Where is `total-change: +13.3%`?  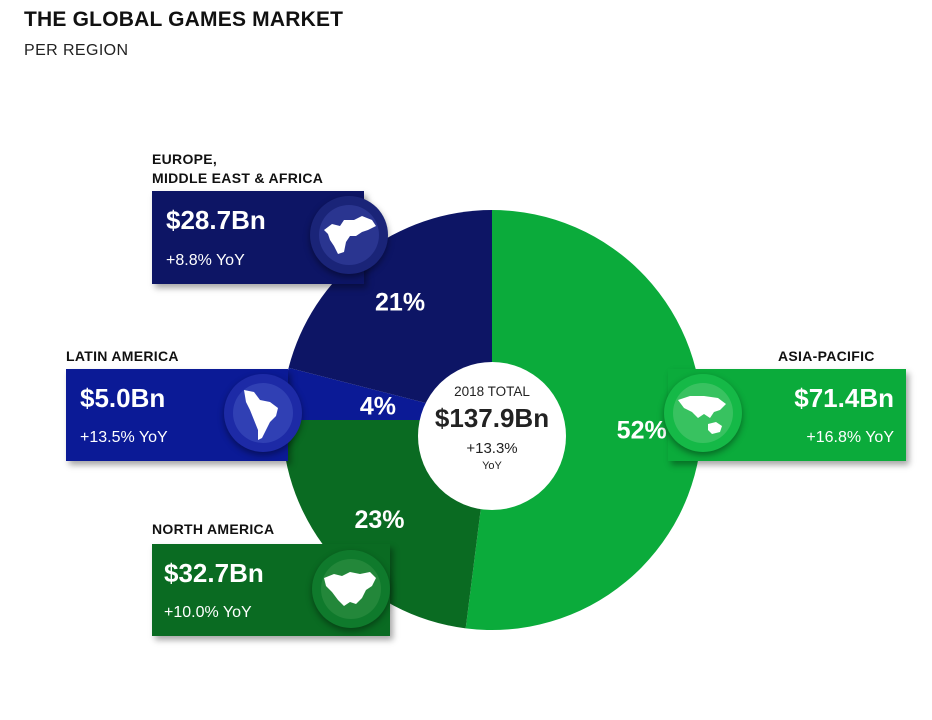
total-change: +13.3% is located at coordinates (492, 448).